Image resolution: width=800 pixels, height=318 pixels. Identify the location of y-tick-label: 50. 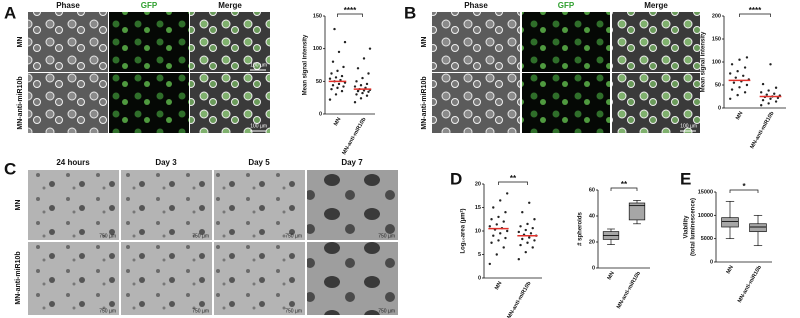
(718, 85).